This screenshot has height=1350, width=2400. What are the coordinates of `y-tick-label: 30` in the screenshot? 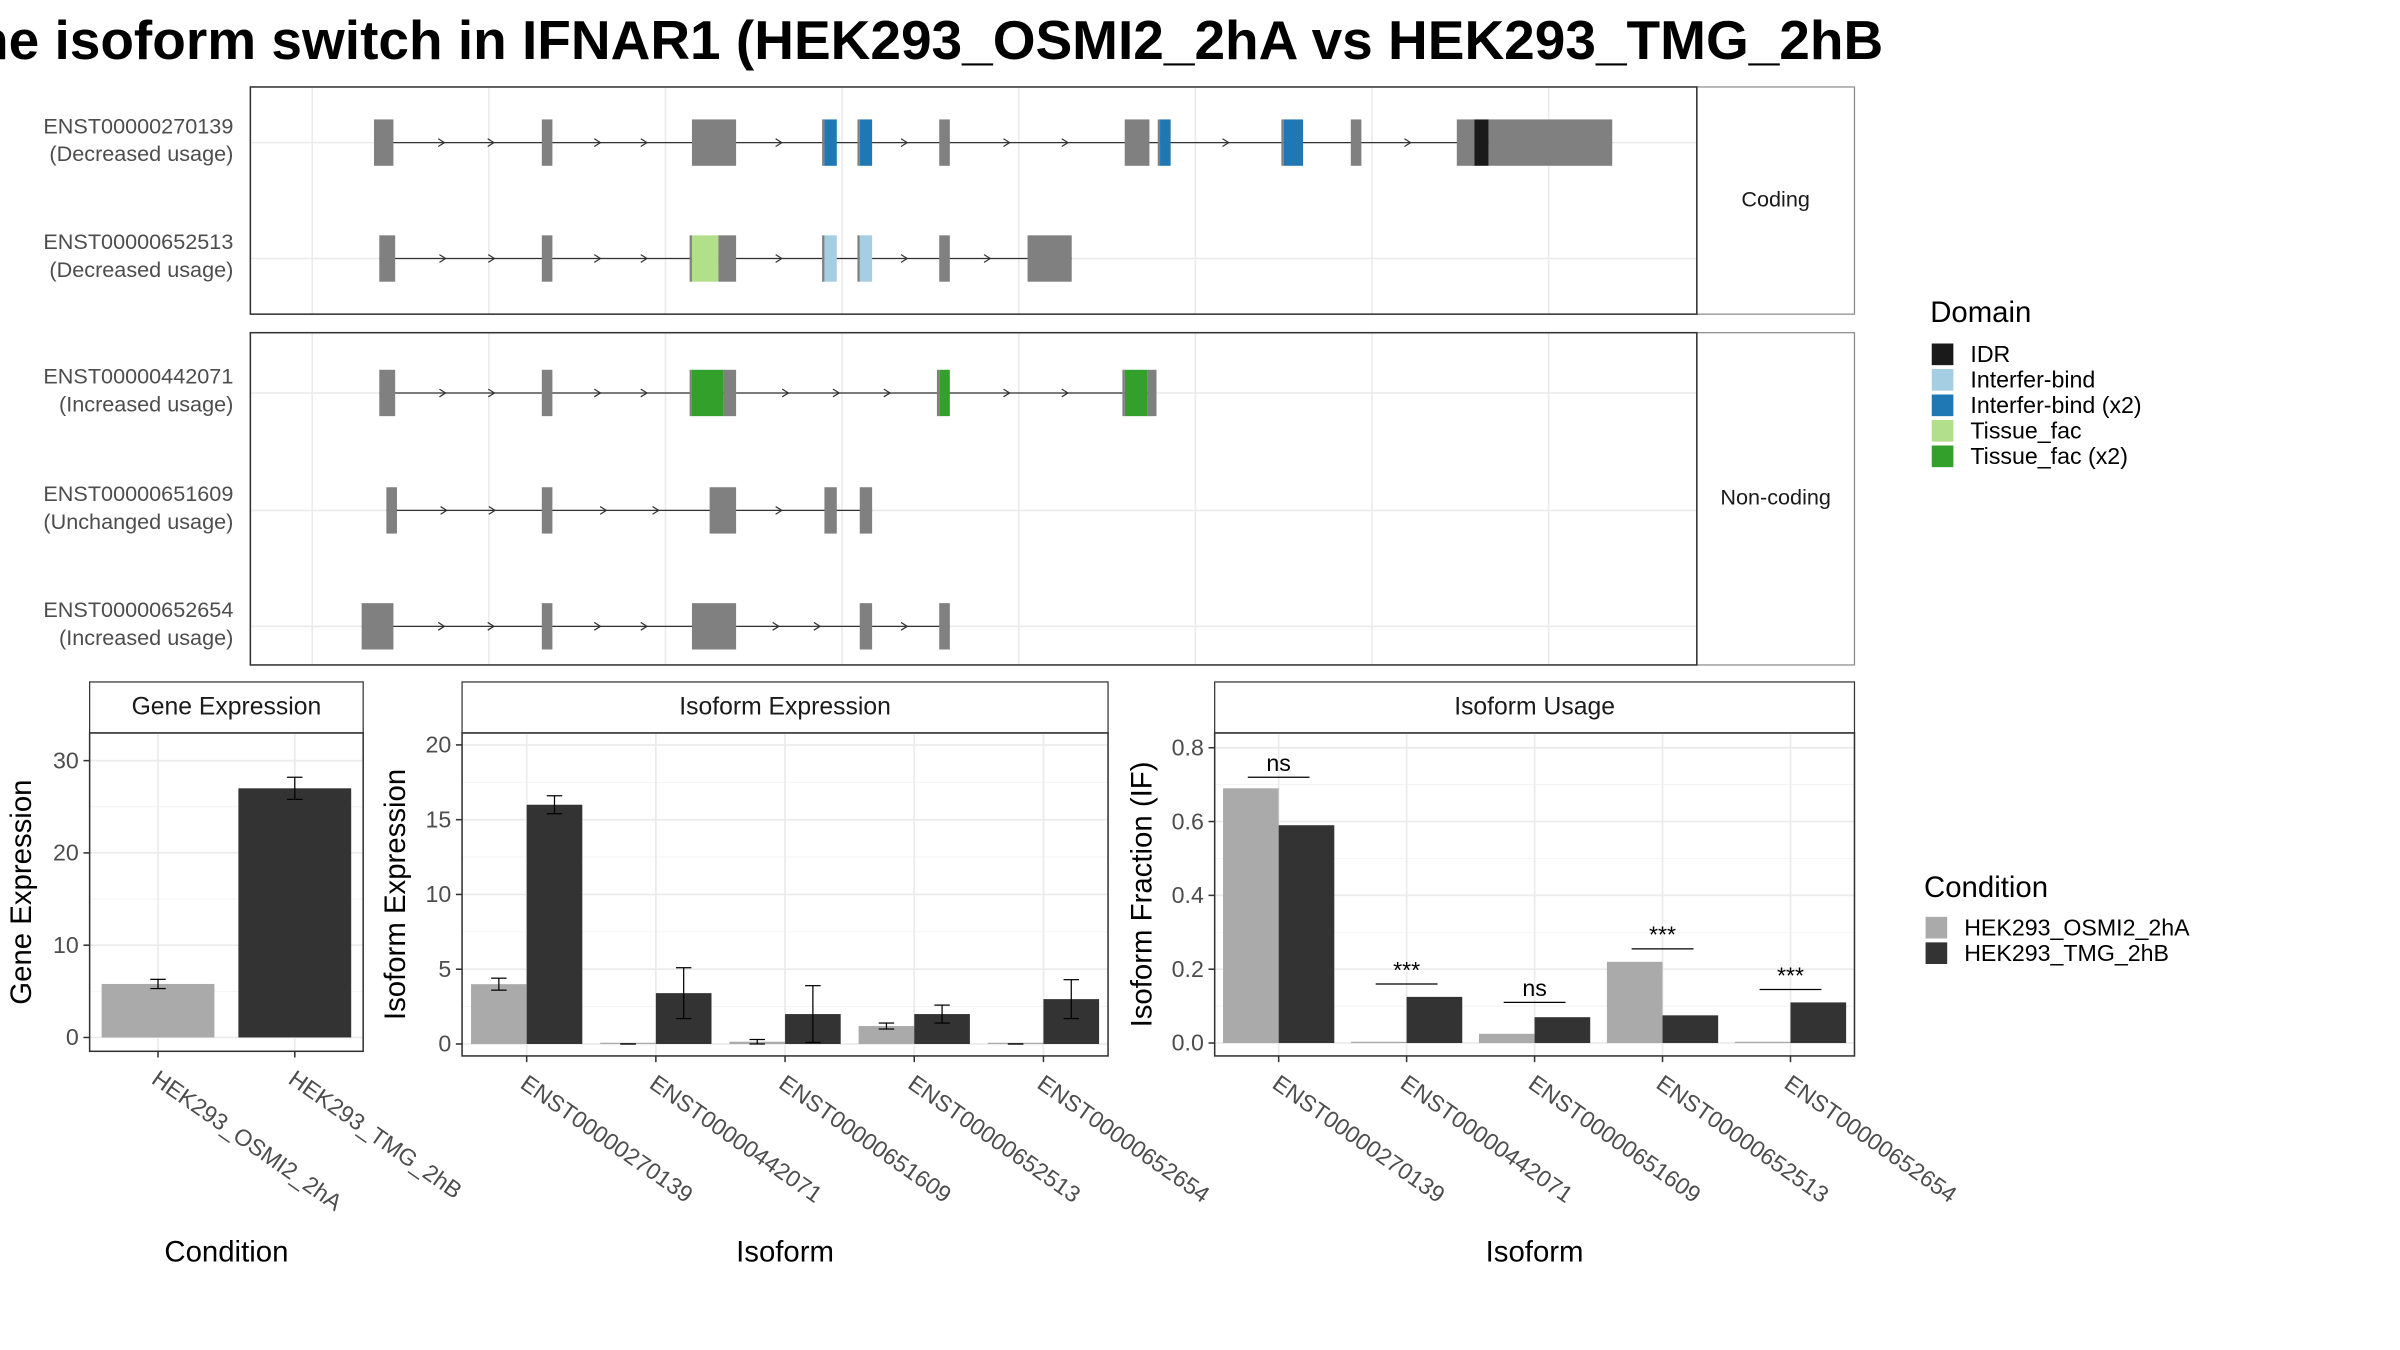 It's located at (66, 760).